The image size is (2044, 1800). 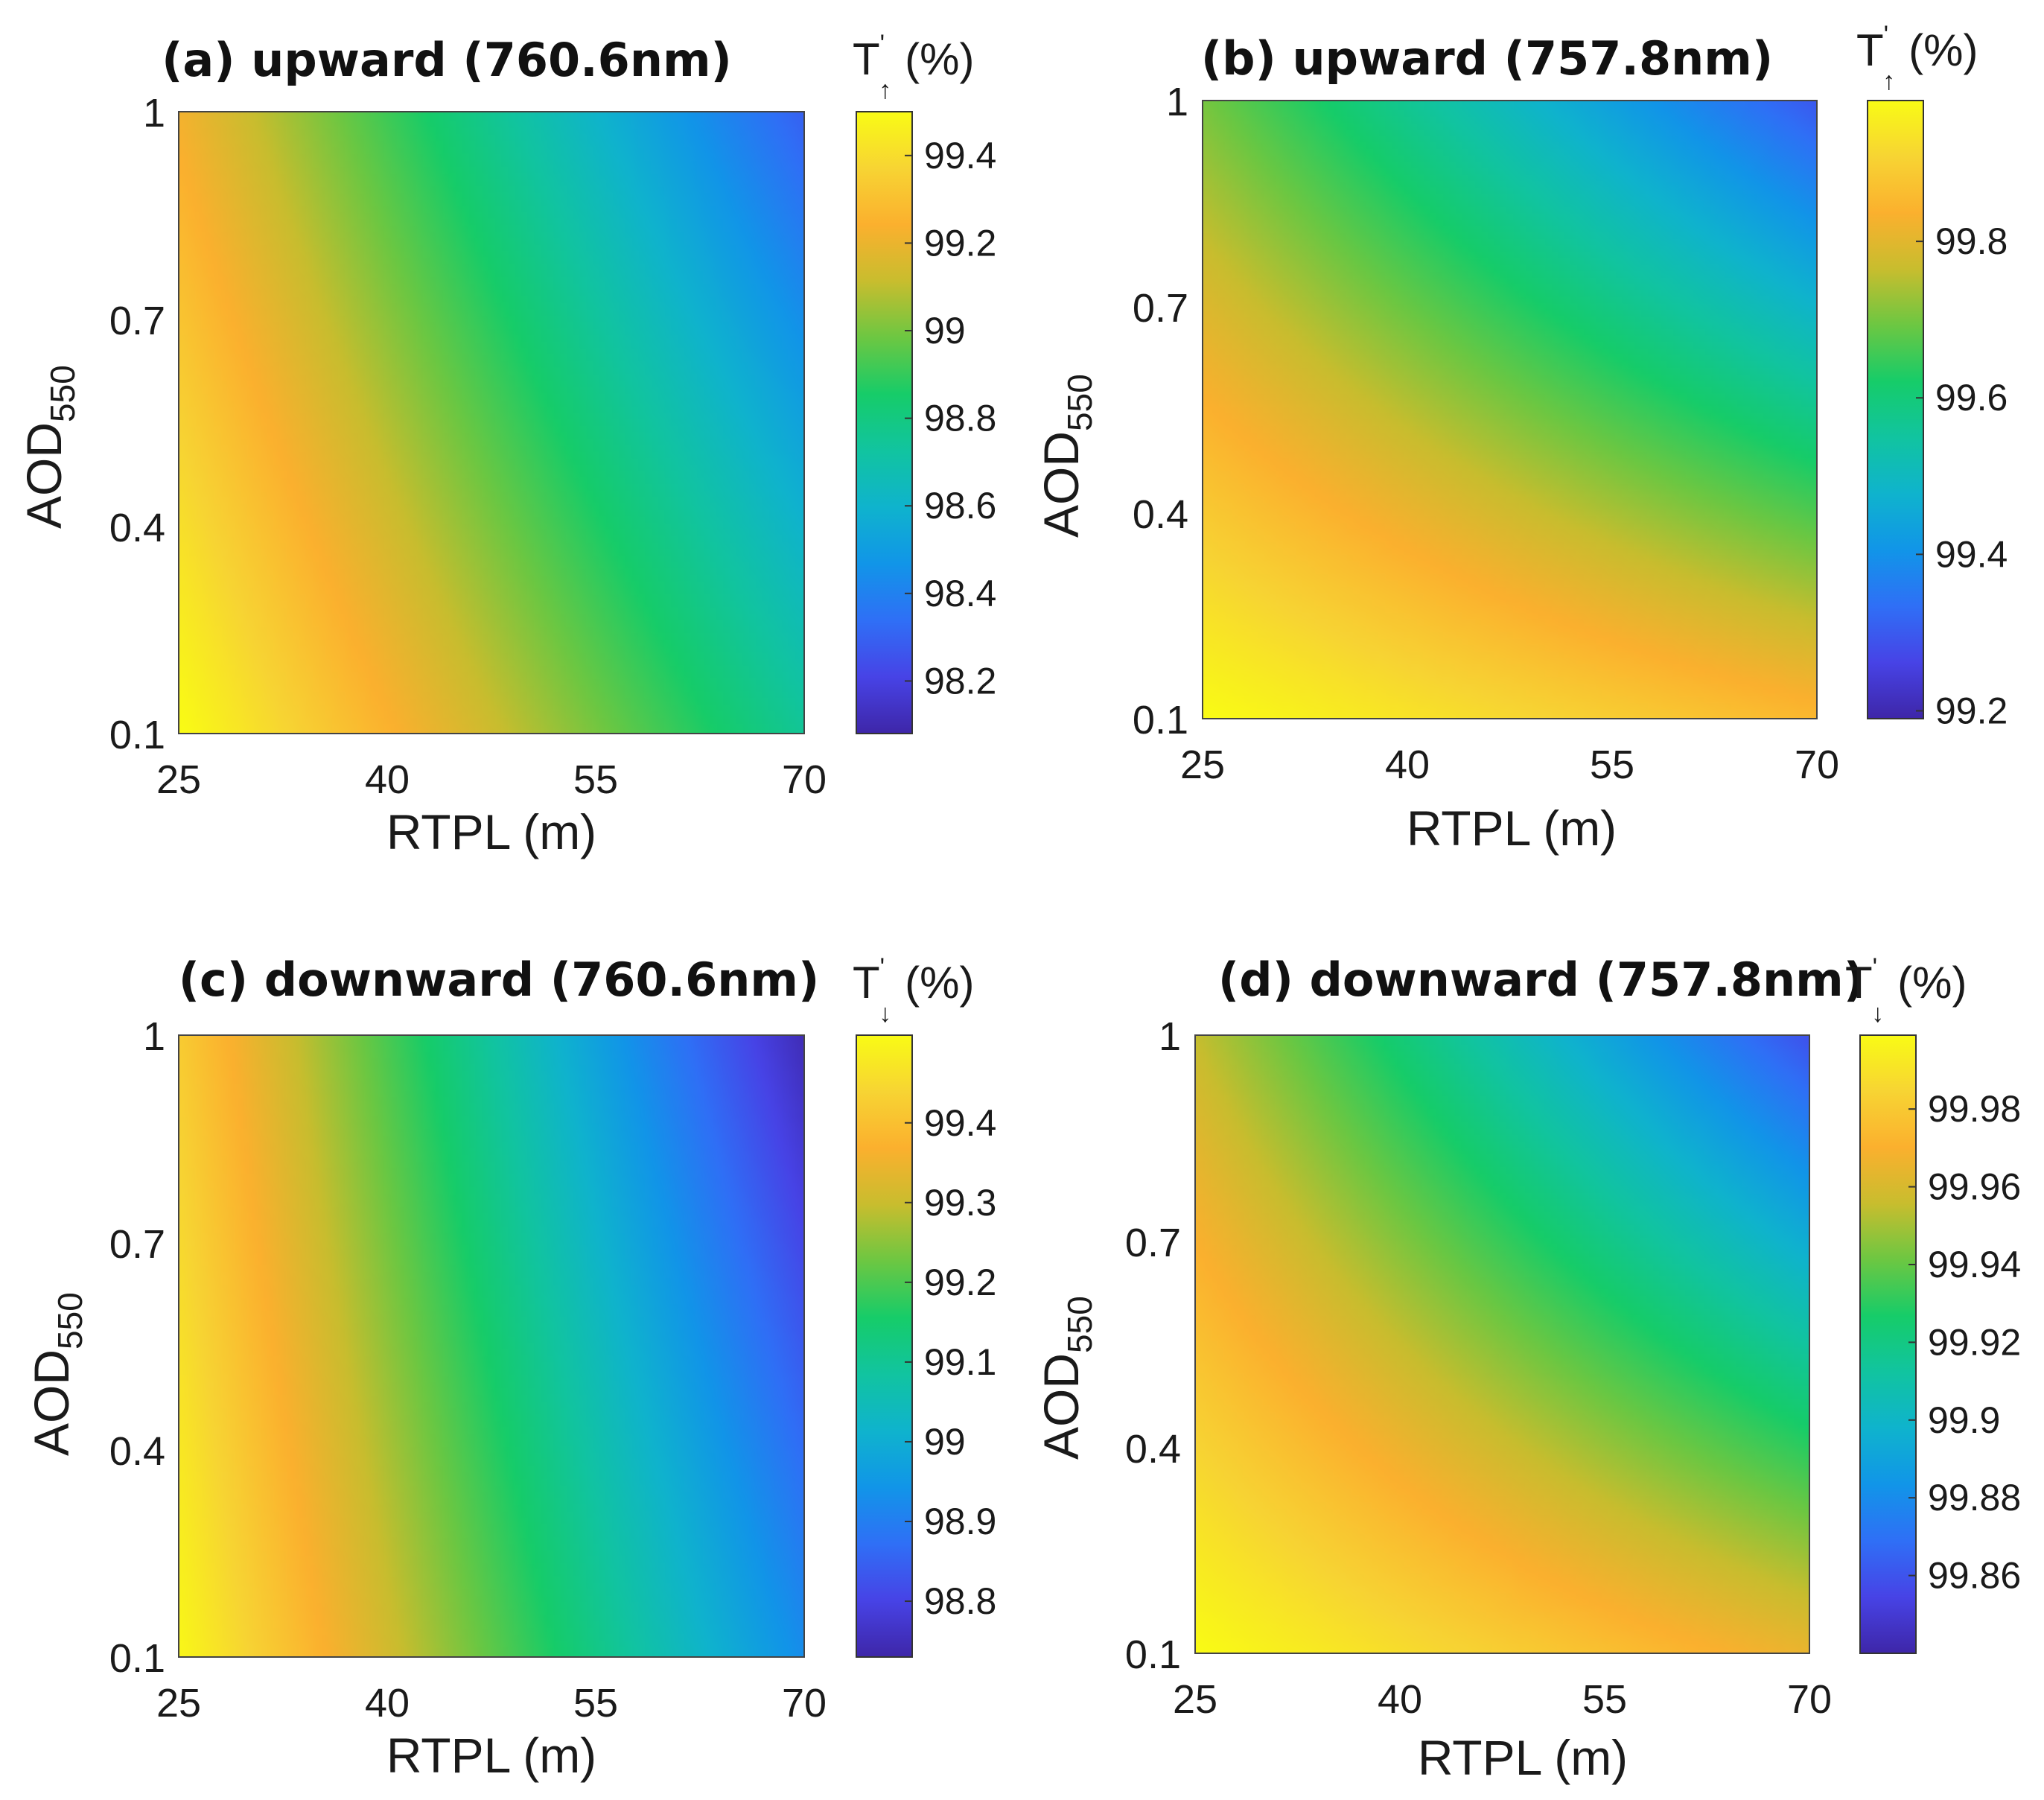 I want to click on panel-a-colorbar-label-prime: ', so click(x=882, y=44).